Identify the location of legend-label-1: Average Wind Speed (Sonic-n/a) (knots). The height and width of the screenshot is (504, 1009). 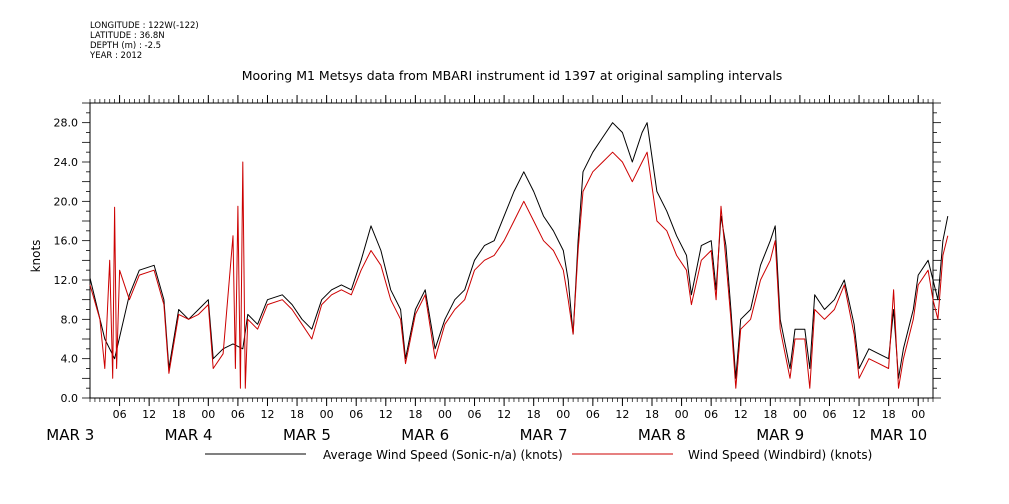
(443, 455).